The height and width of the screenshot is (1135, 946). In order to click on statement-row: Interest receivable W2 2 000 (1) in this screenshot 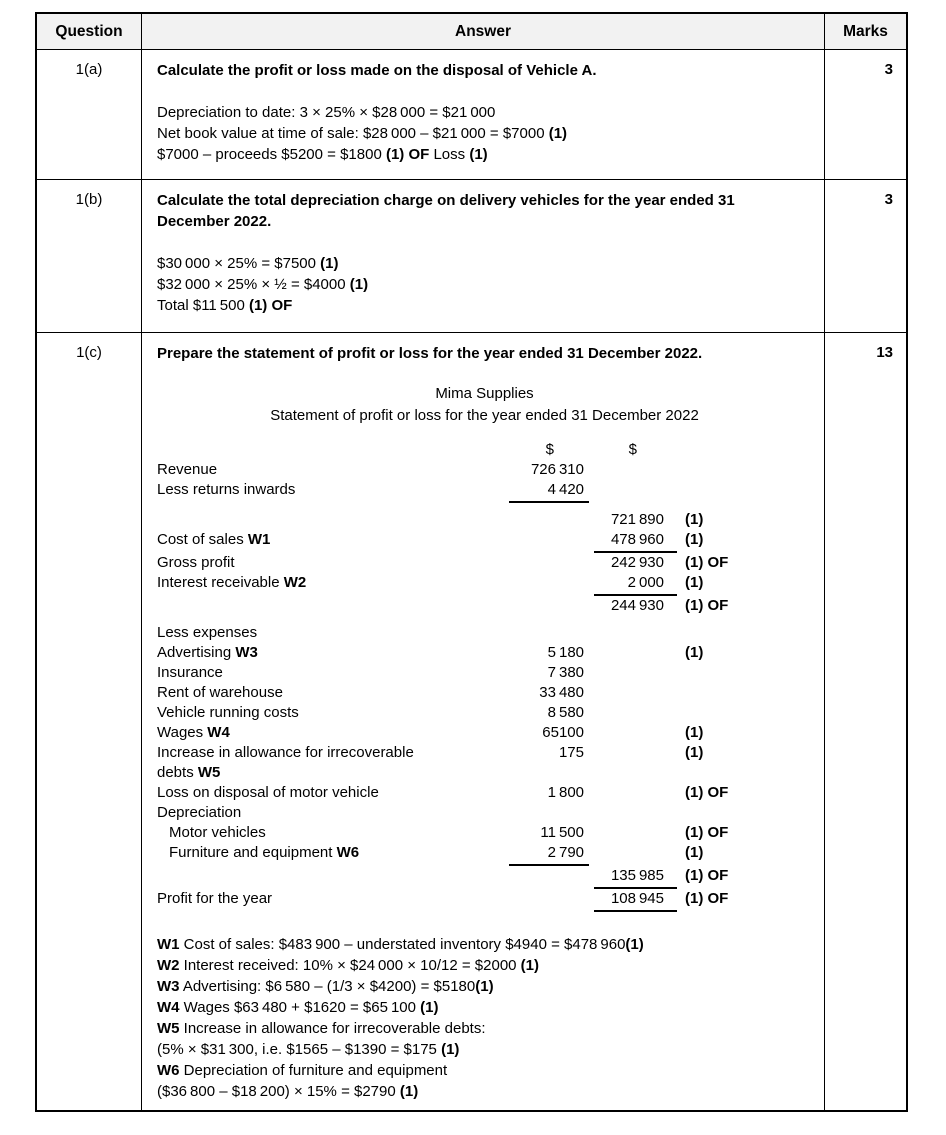, I will do `click(484, 584)`.